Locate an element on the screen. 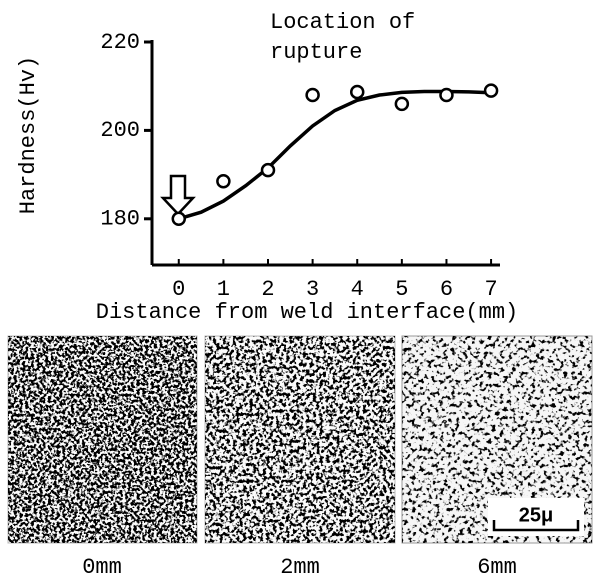  y-tick-label: 200 is located at coordinates (120, 130).